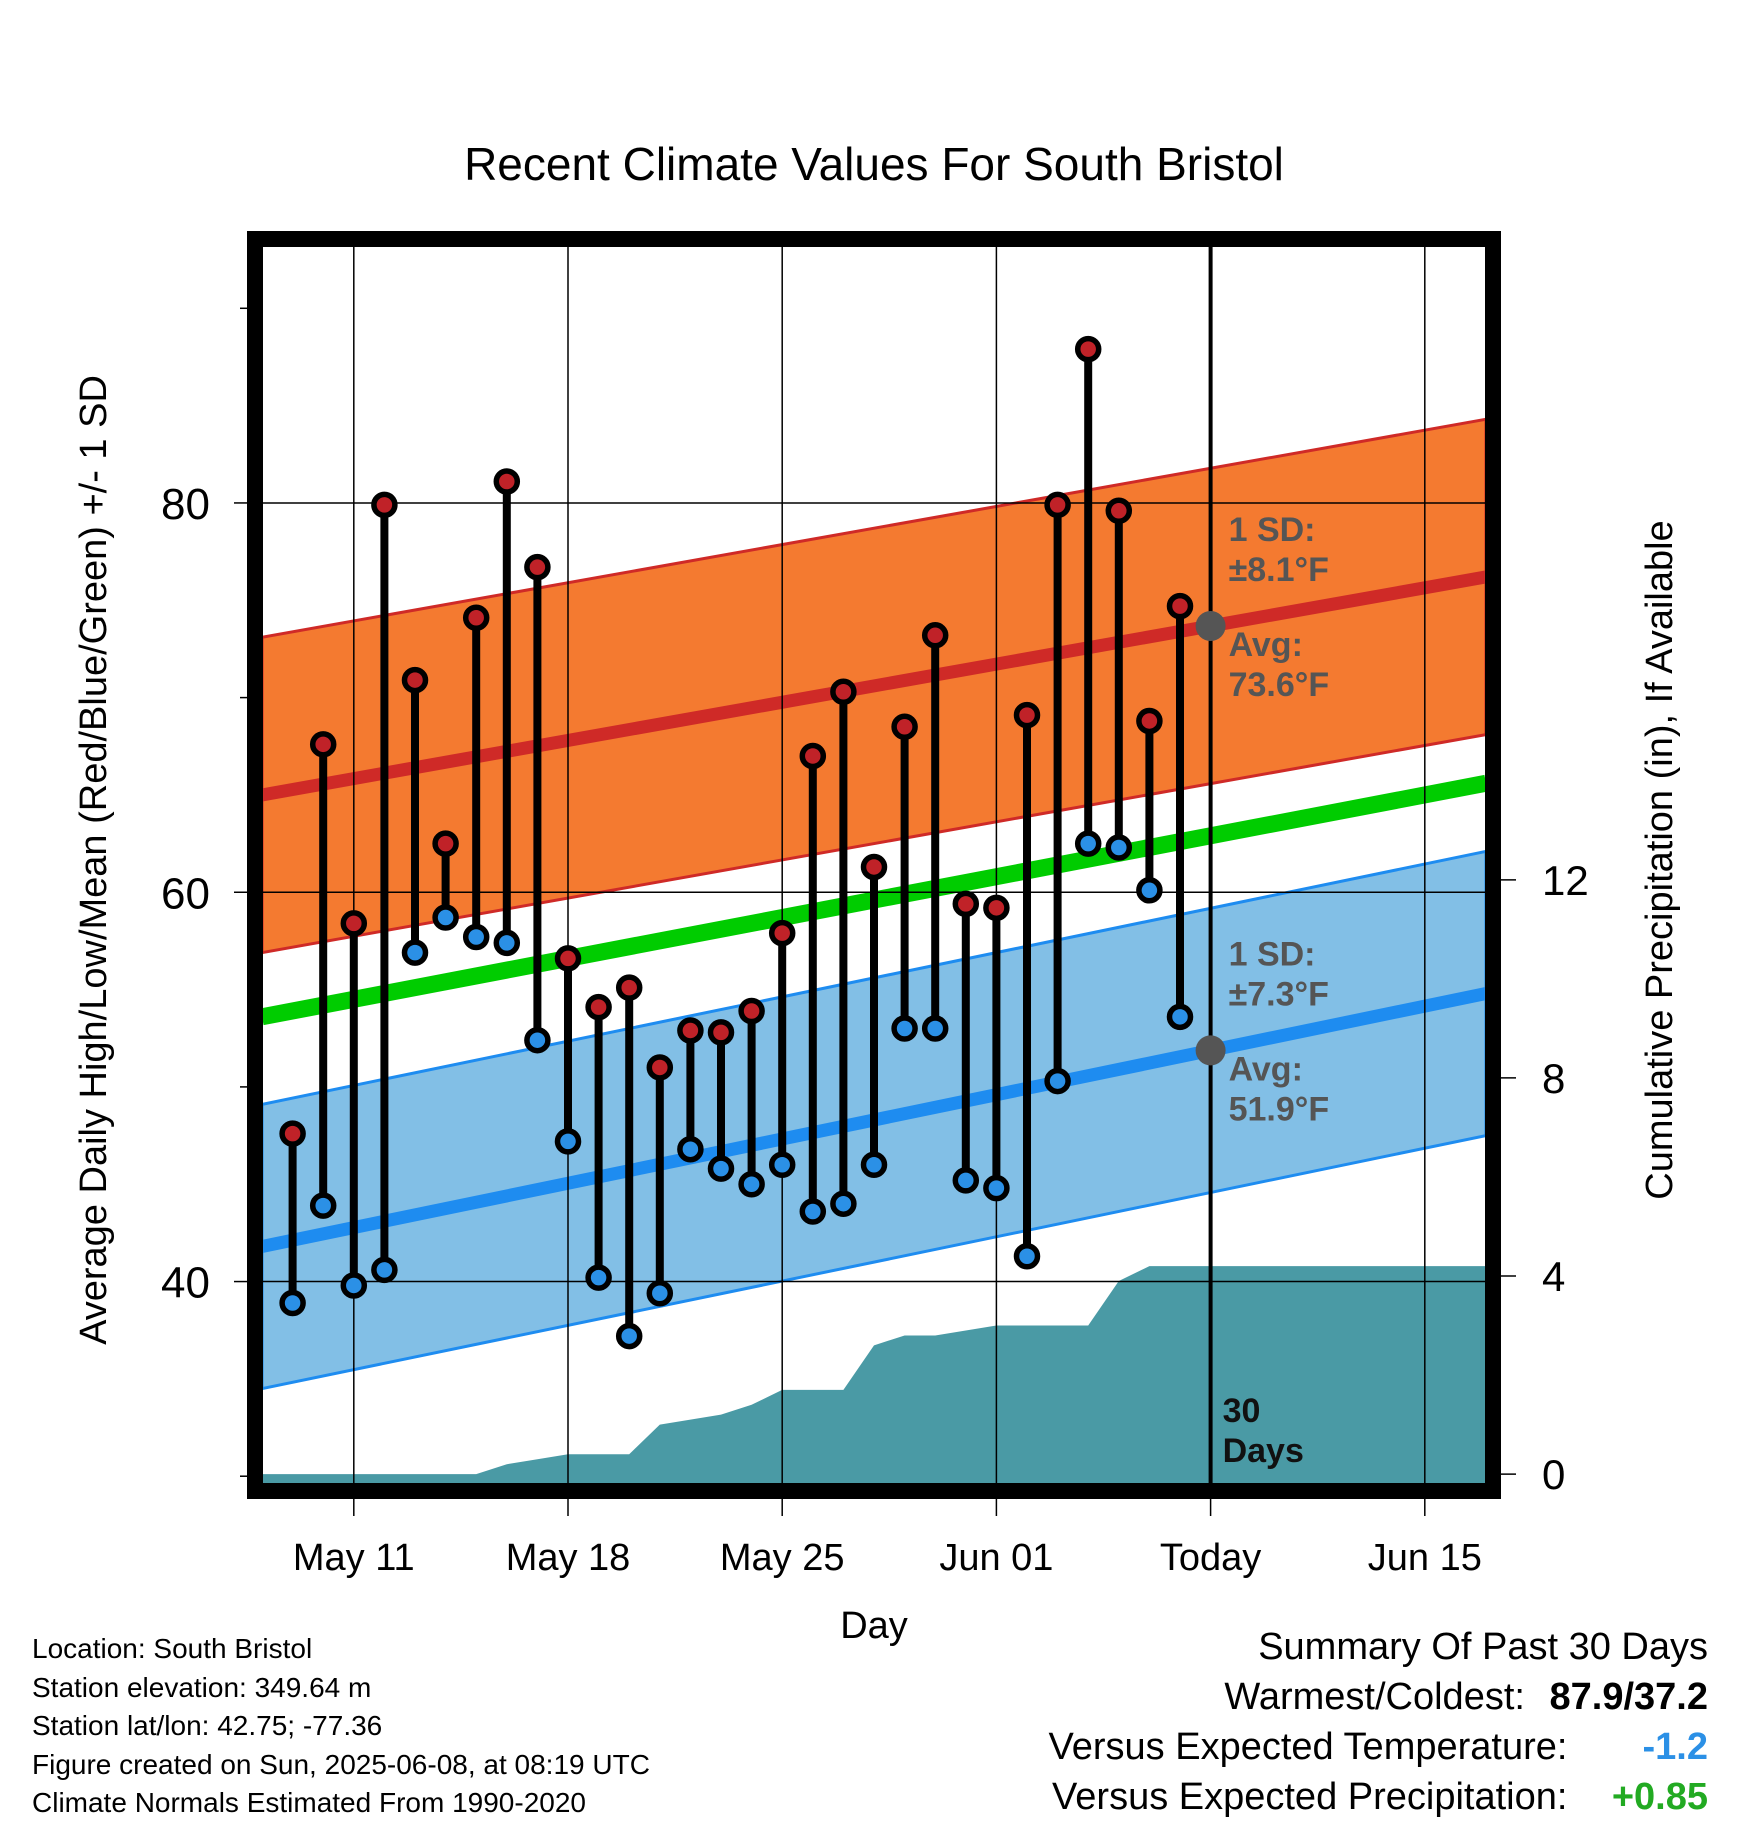 The image size is (1748, 1828). What do you see at coordinates (1310, 1797) in the screenshot?
I see `precip-label: Versus Expected Precipitation:` at bounding box center [1310, 1797].